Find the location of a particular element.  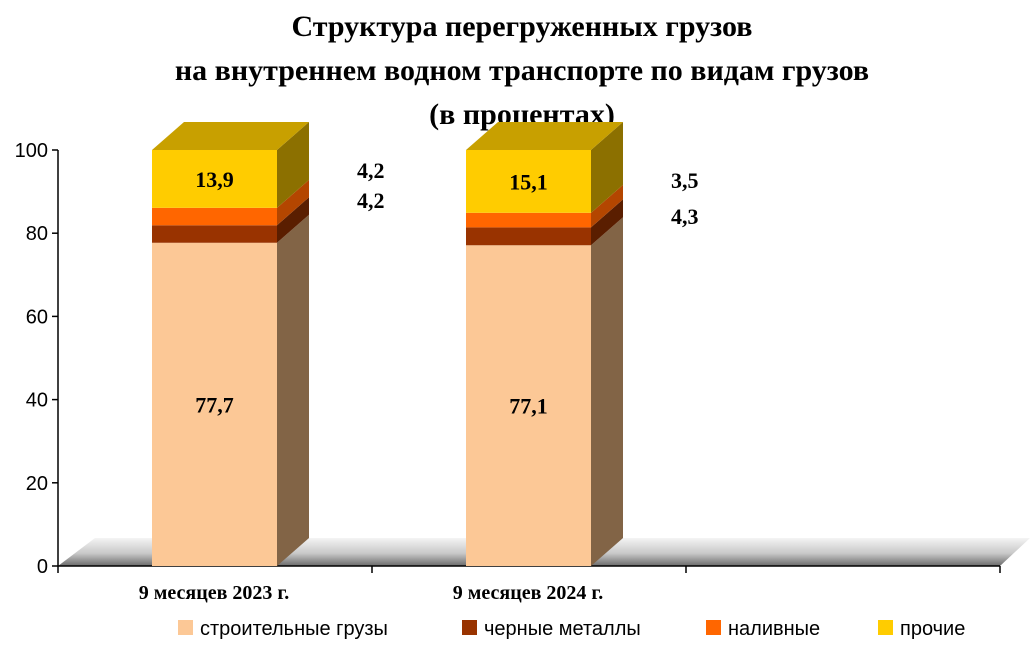

data-label-construction-1: 77,7 is located at coordinates (214, 404).